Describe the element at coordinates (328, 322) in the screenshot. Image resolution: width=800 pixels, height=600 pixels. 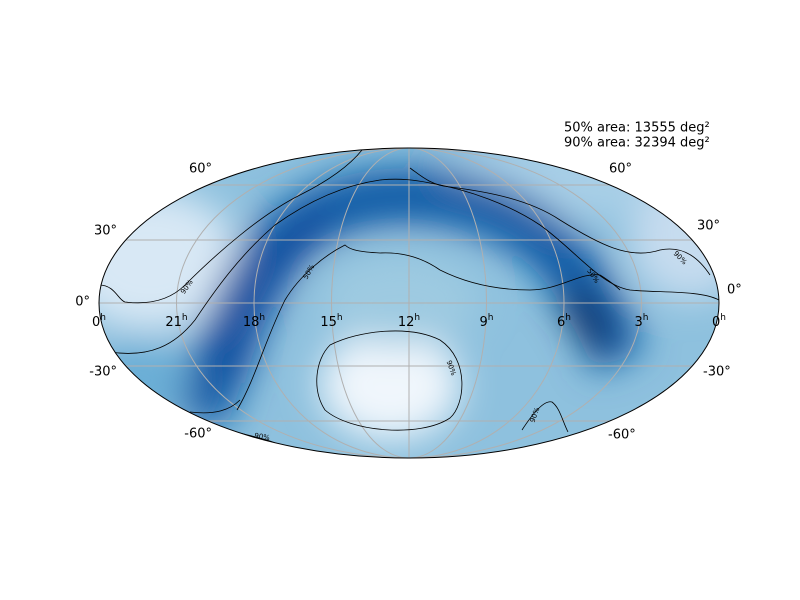
I see `ra-hours: 15` at that location.